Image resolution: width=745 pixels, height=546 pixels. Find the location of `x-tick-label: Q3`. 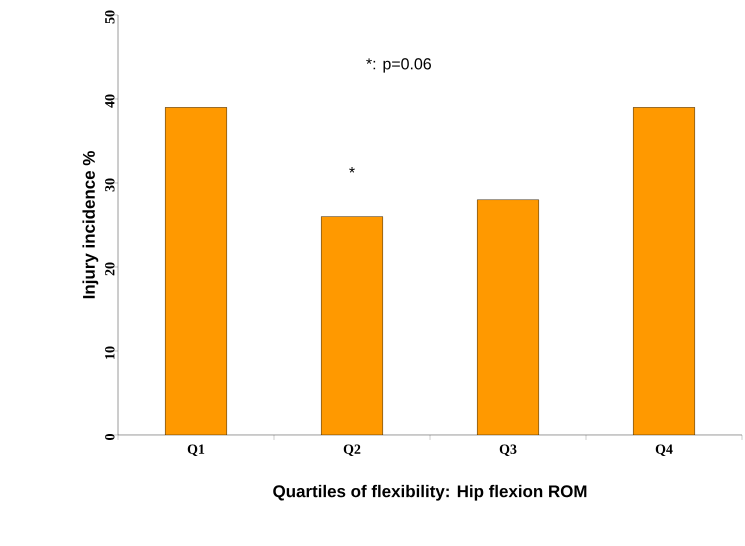

x-tick-label: Q3 is located at coordinates (508, 450).